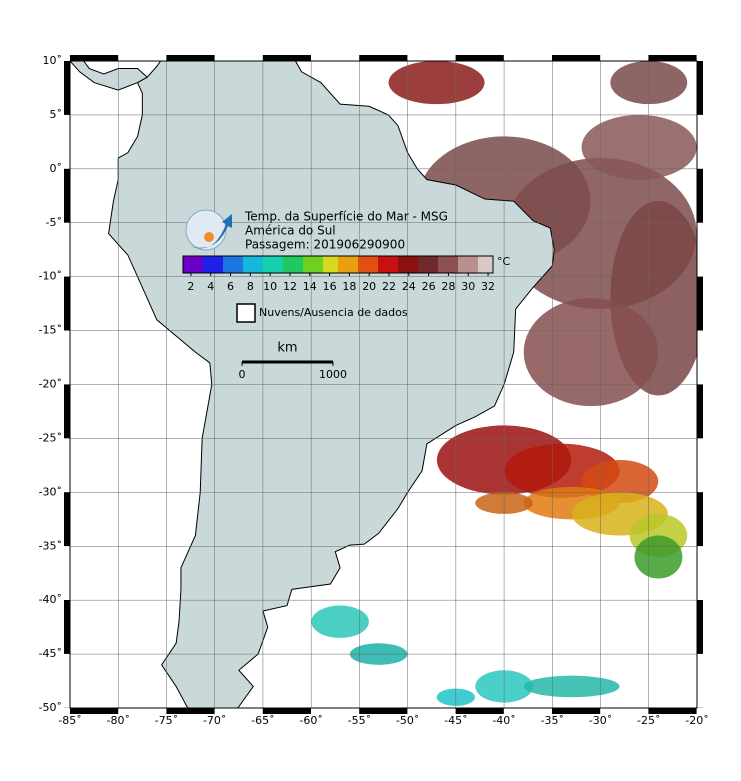 The height and width of the screenshot is (781, 741). I want to click on colorbar-tick-label: 16, so click(330, 286).